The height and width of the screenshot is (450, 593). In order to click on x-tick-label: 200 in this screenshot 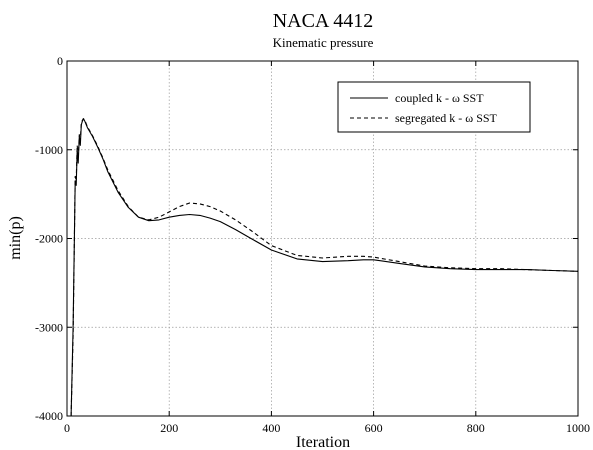, I will do `click(169, 428)`.